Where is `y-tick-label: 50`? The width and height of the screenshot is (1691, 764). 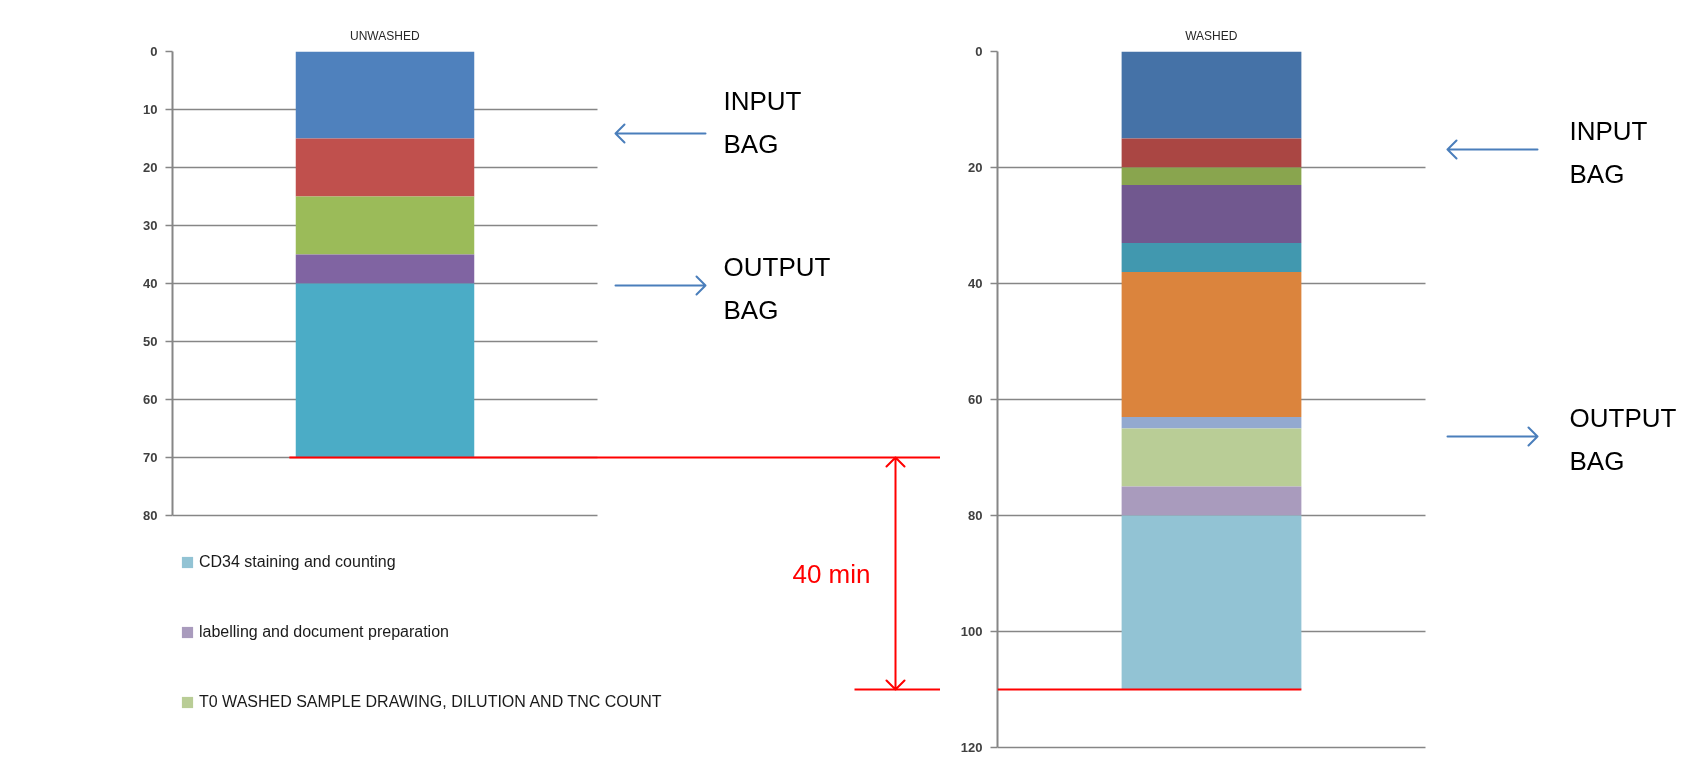
y-tick-label: 50 is located at coordinates (150, 341).